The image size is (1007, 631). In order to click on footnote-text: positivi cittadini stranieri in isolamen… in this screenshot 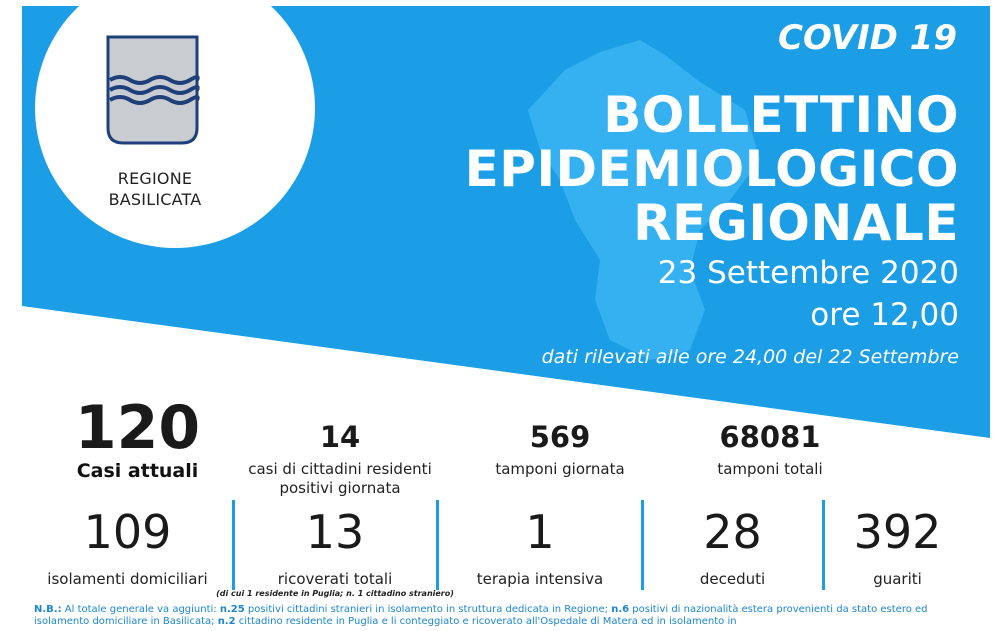, I will do `click(428, 609)`.